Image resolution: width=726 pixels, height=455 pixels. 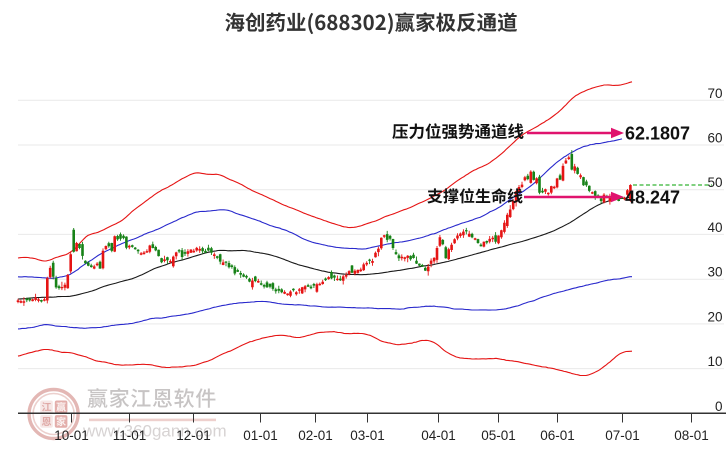 What do you see at coordinates (691, 435) in the screenshot?
I see `svg-text: 08-01` at bounding box center [691, 435].